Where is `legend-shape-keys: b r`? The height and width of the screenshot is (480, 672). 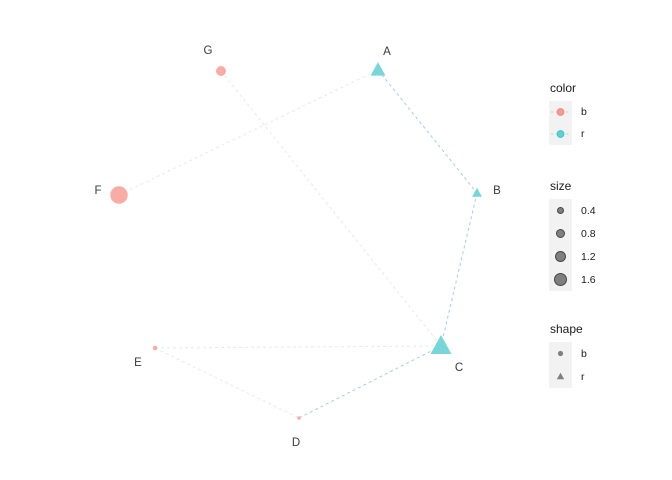 legend-shape-keys: b r is located at coordinates (568, 365).